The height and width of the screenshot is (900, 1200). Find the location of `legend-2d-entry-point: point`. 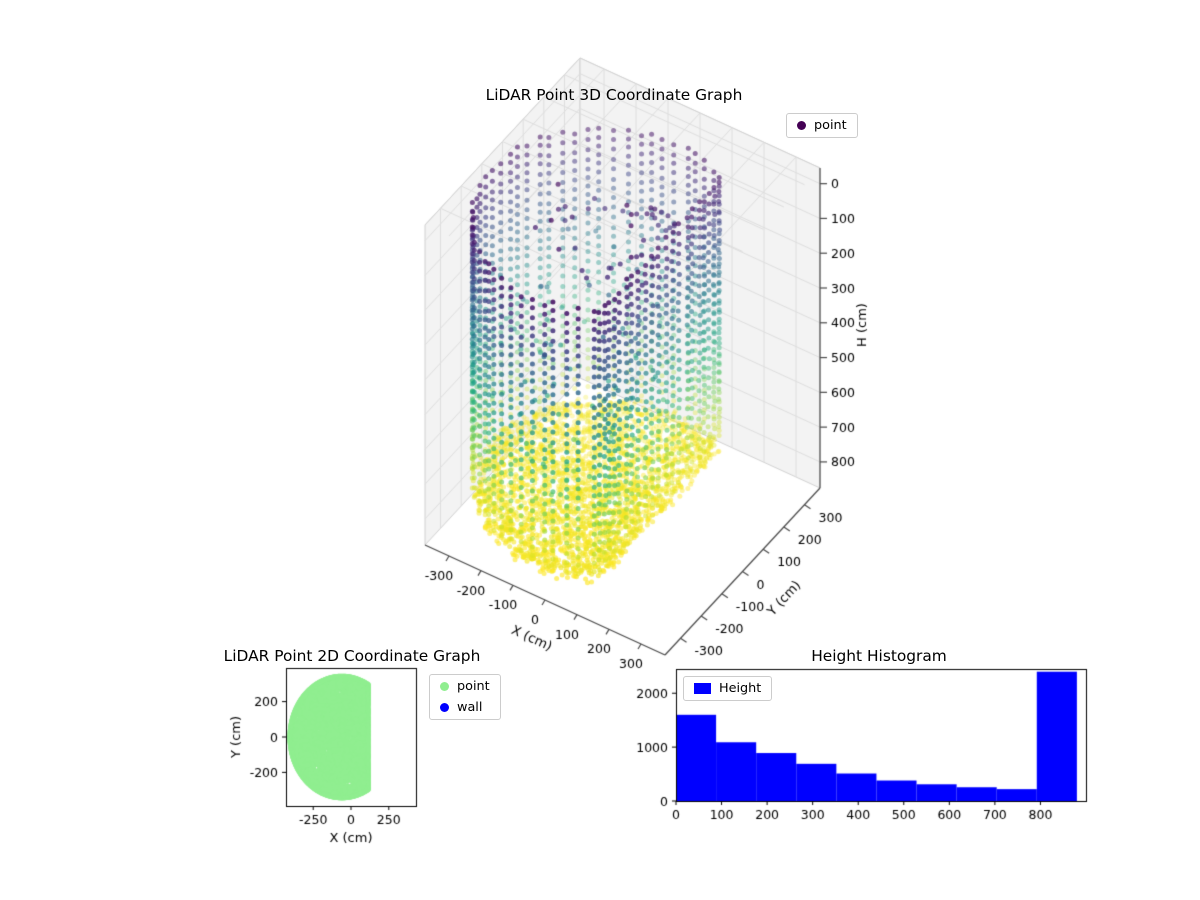

legend-2d-entry-point: point is located at coordinates (465, 686).